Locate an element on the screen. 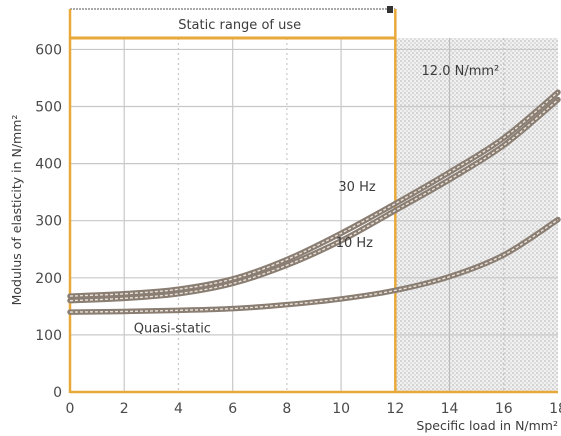 The image size is (561, 436). x-tick-12: 12 is located at coordinates (395, 409).